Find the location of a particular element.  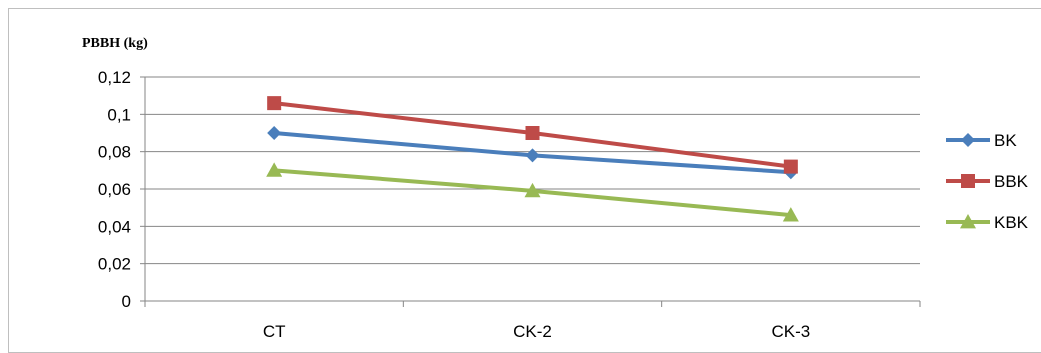

y-tick-label: 0,1 is located at coordinates (119, 114).